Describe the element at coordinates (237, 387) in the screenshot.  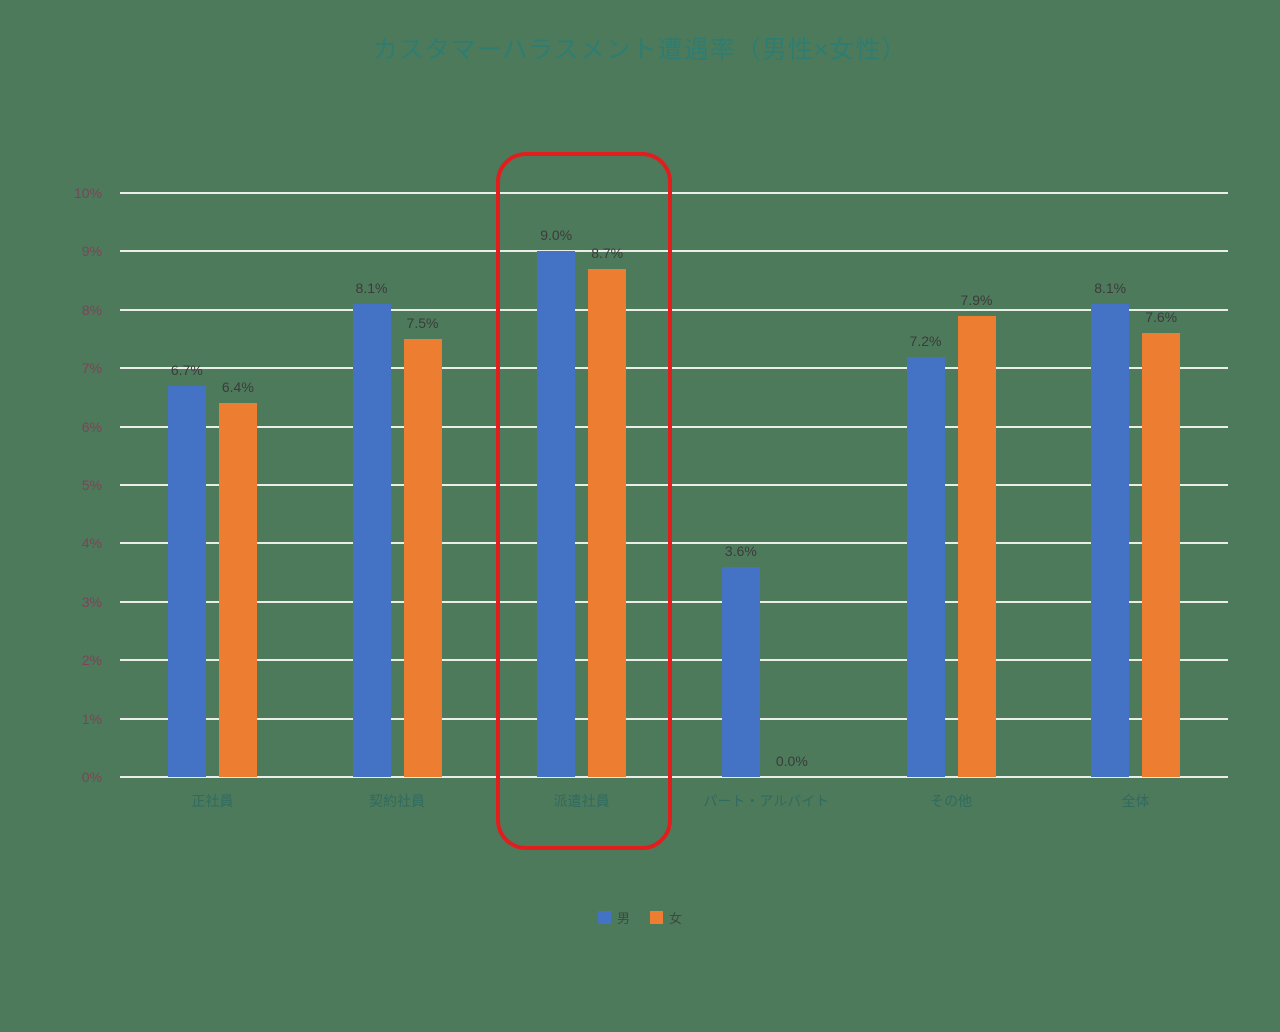
I see `data-label: 6.4%` at that location.